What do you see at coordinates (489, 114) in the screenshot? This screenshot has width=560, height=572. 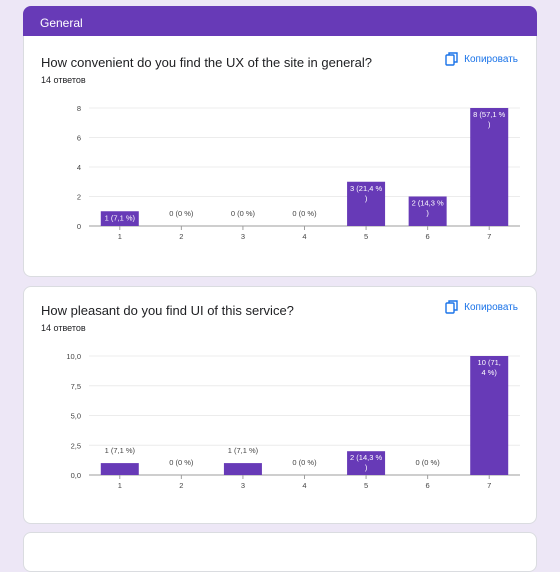 I see `data-label-line: 8 (57,1 %` at bounding box center [489, 114].